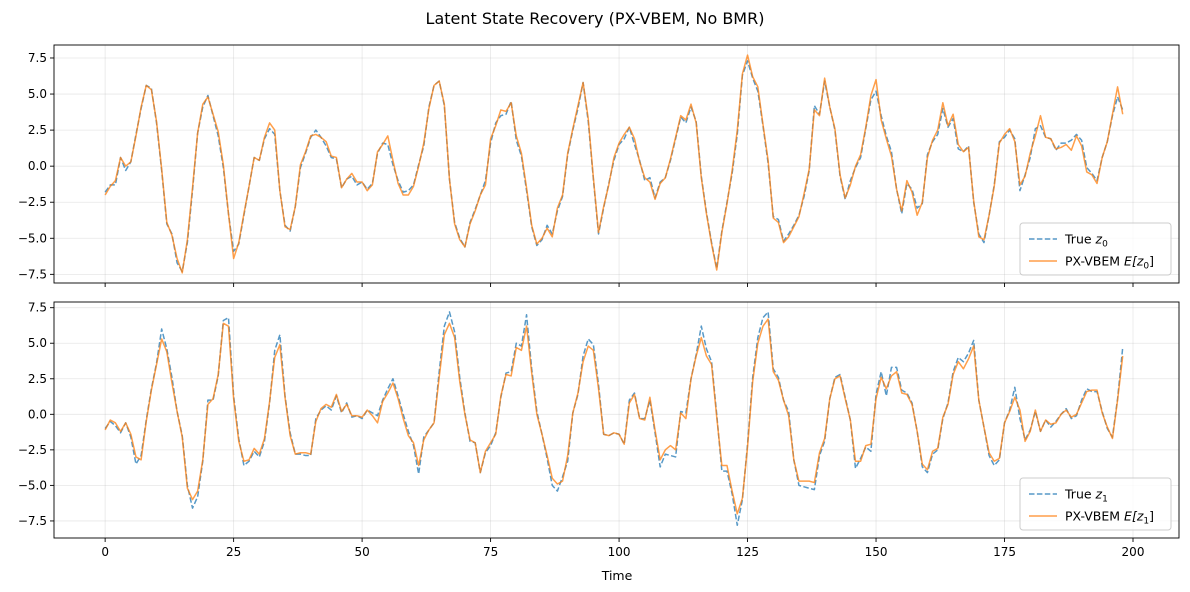  Describe the element at coordinates (1086, 241) in the screenshot. I see `legend-true-label: True z0` at that location.